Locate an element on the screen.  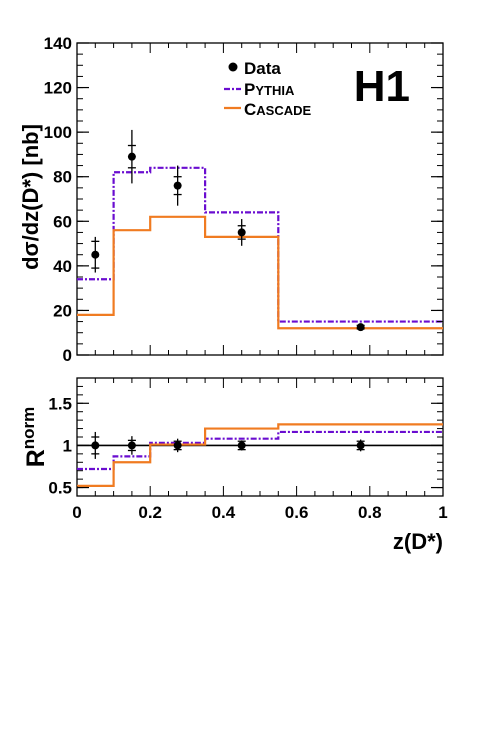
ratio-cascade-histogram is located at coordinates (260, 455).